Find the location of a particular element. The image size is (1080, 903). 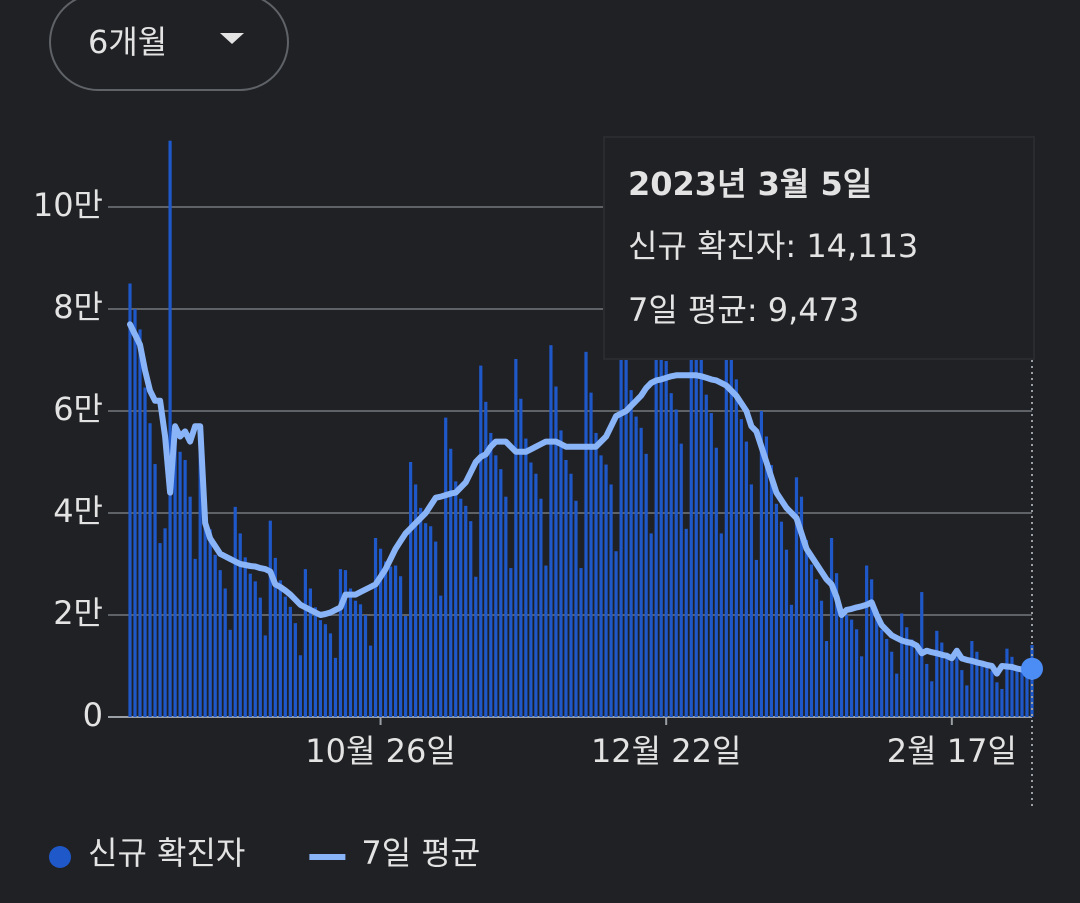

y-tick-label: 2만 is located at coordinates (78, 613).